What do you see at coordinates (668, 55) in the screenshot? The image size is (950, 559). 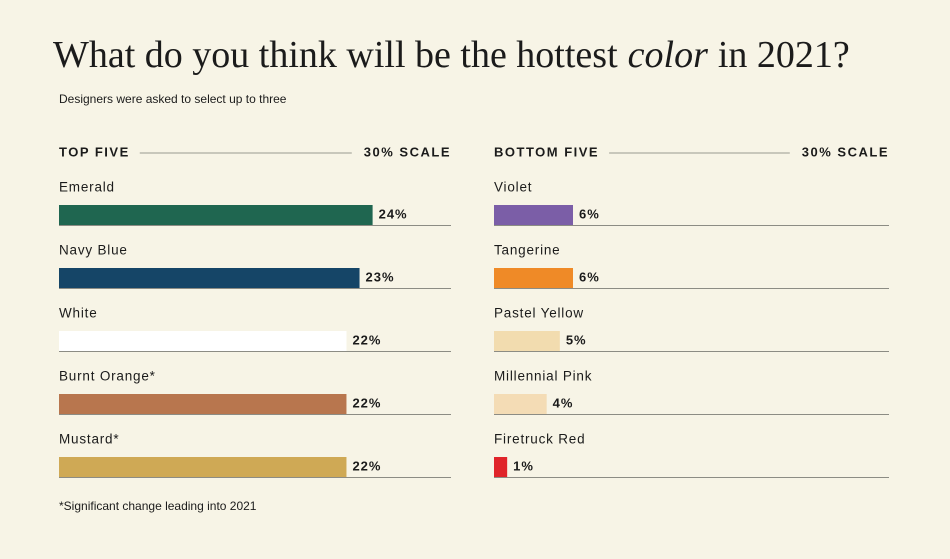 I see `title-part: color` at bounding box center [668, 55].